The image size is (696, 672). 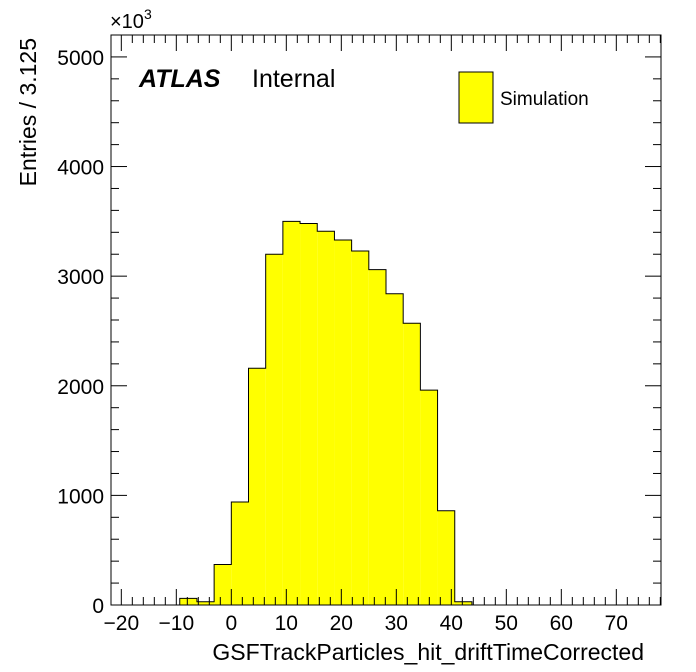 What do you see at coordinates (616, 623) in the screenshot?
I see `x-tick-label: 70` at bounding box center [616, 623].